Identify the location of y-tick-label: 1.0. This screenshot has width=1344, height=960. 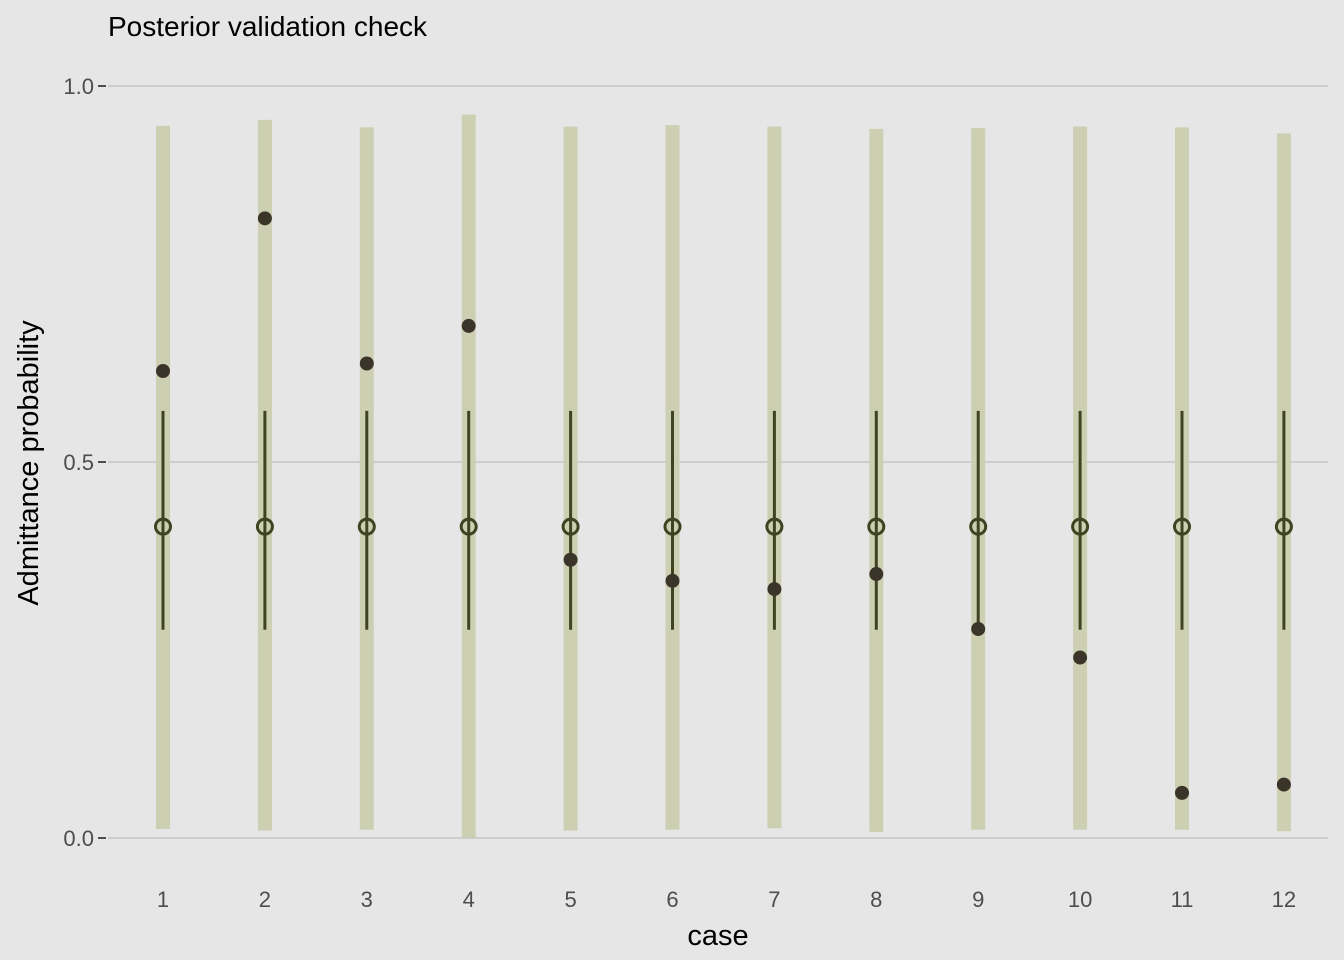
(78, 86).